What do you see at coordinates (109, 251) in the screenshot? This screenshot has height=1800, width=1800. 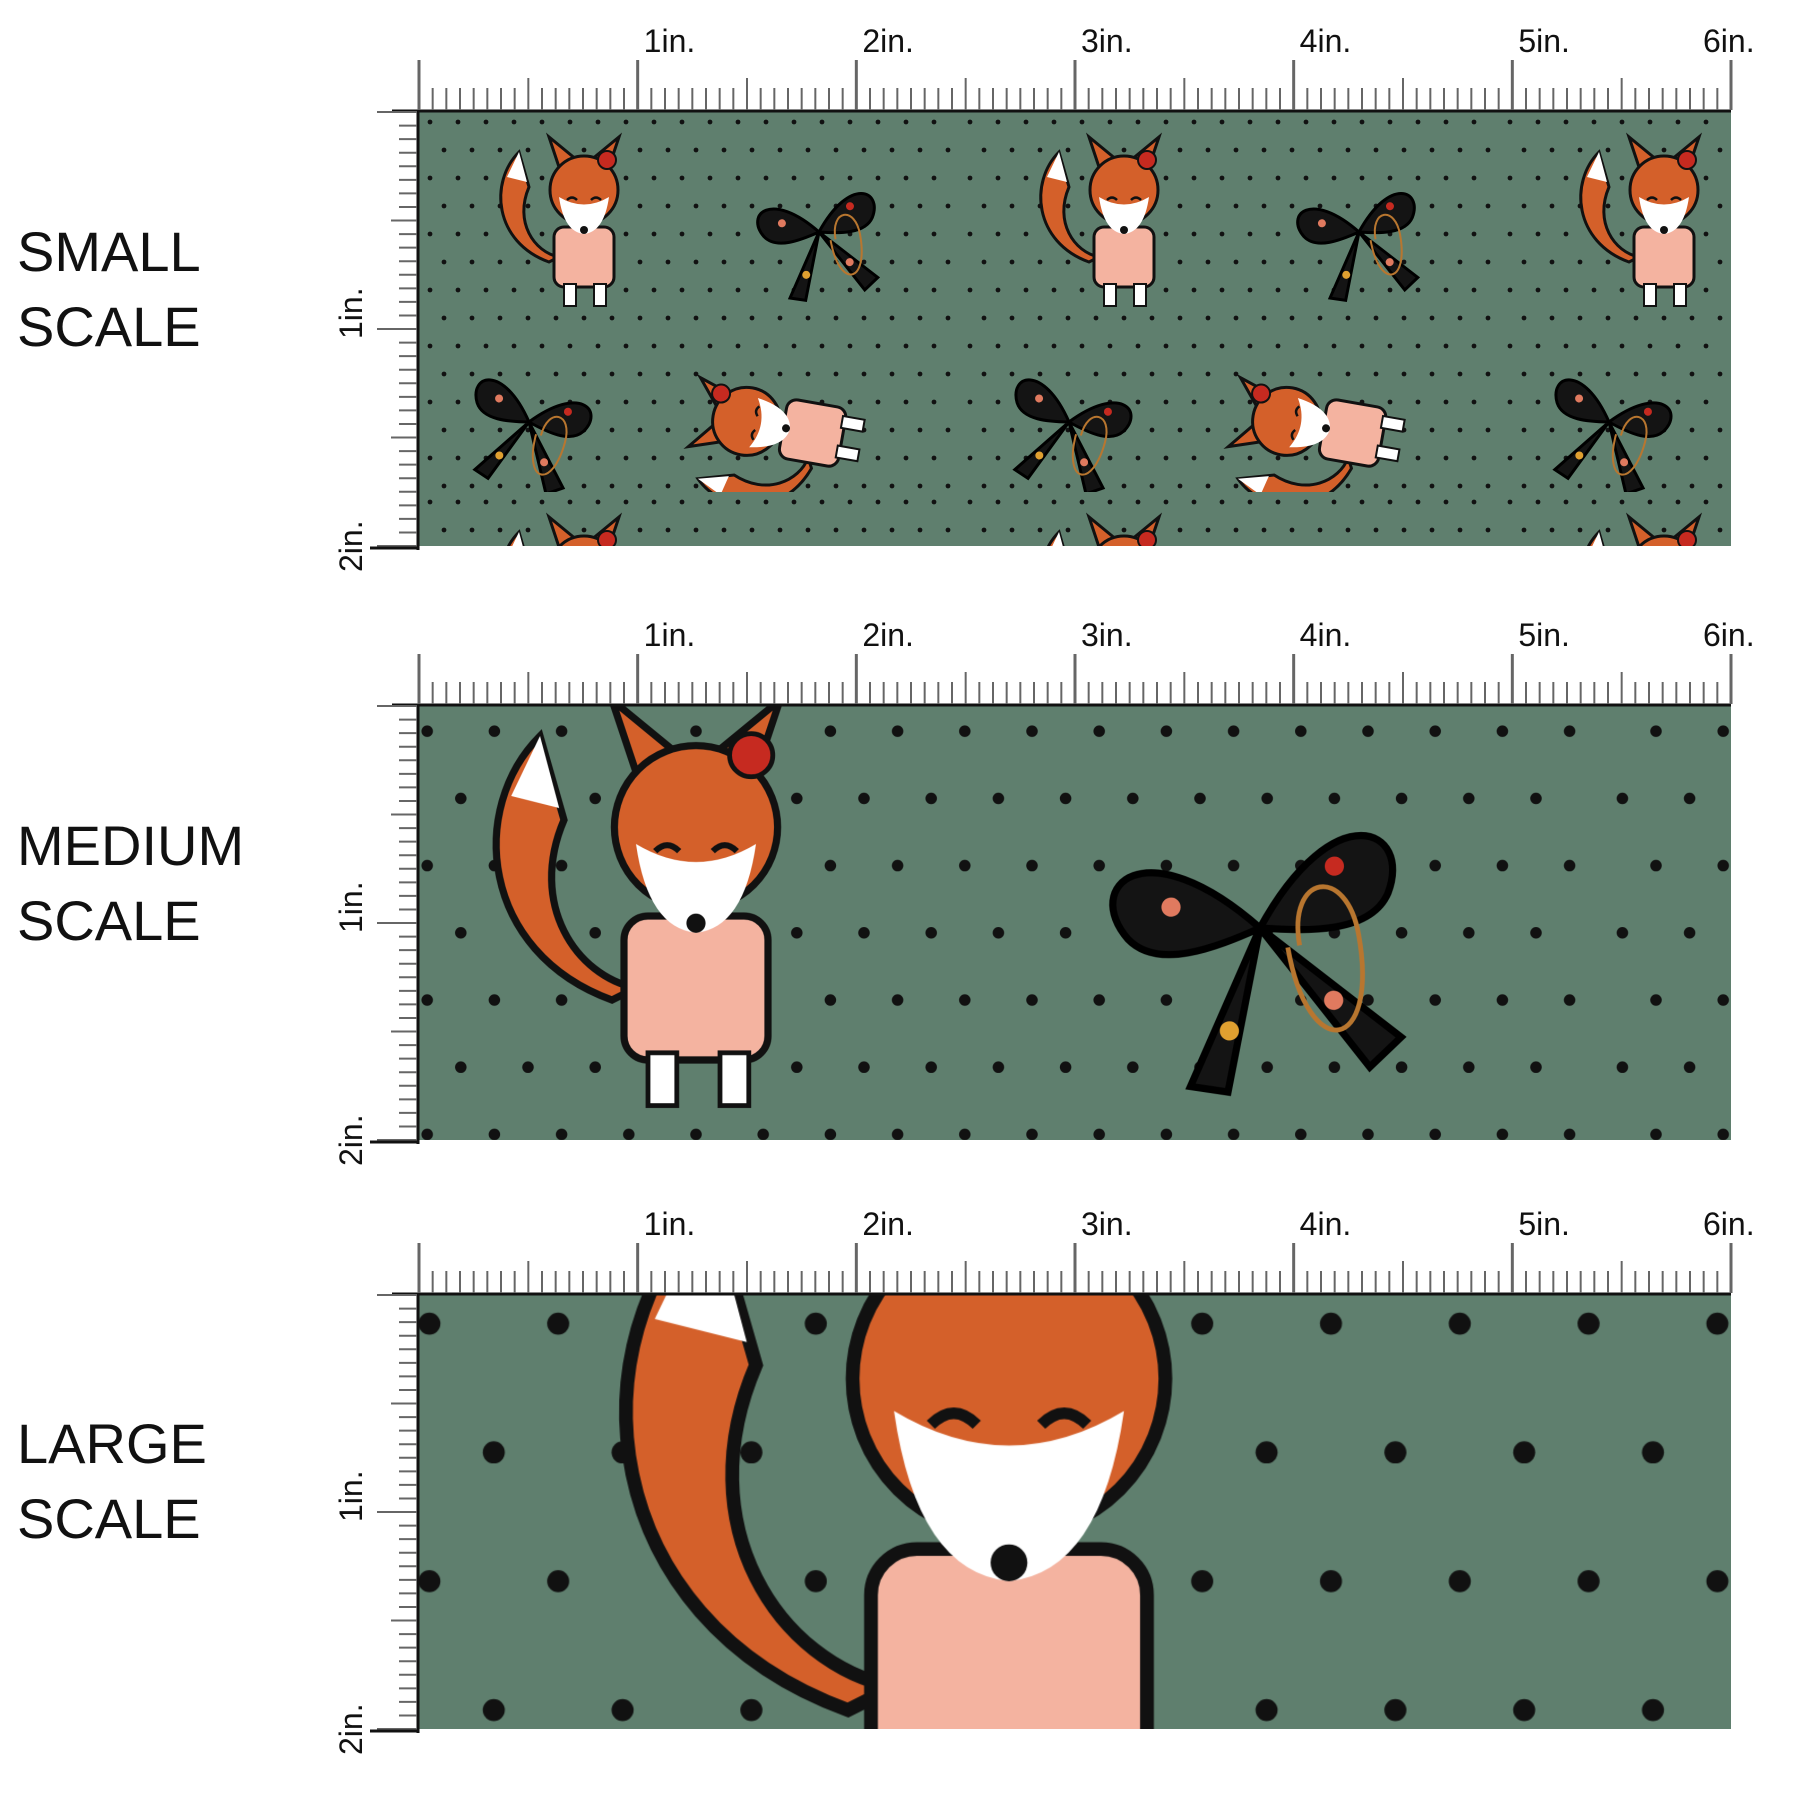 I see `scale-label: SMALL` at bounding box center [109, 251].